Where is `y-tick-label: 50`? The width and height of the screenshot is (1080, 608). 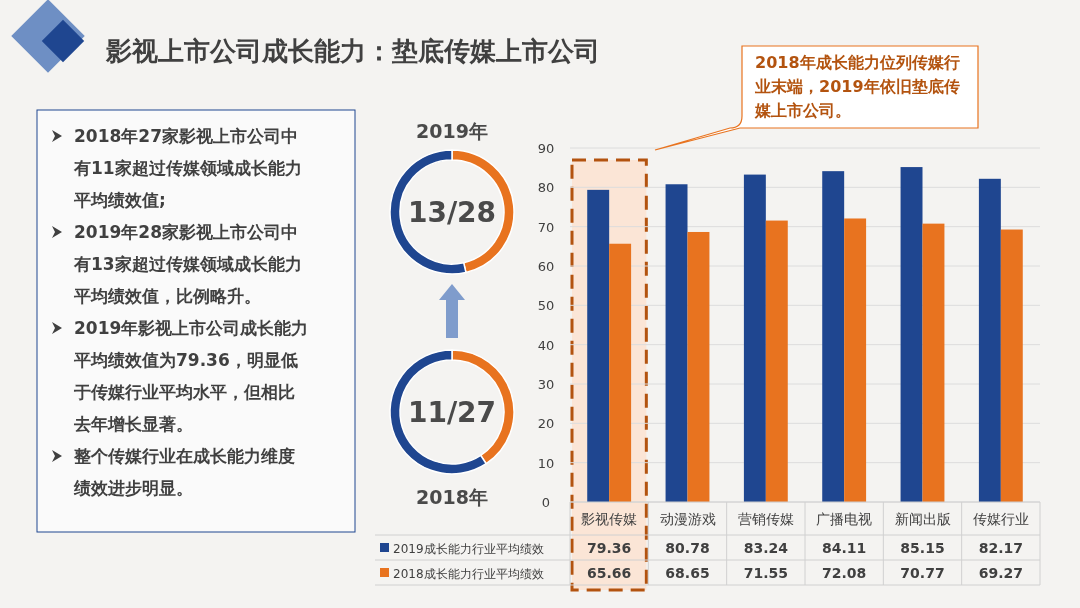 y-tick-label: 50 is located at coordinates (546, 306).